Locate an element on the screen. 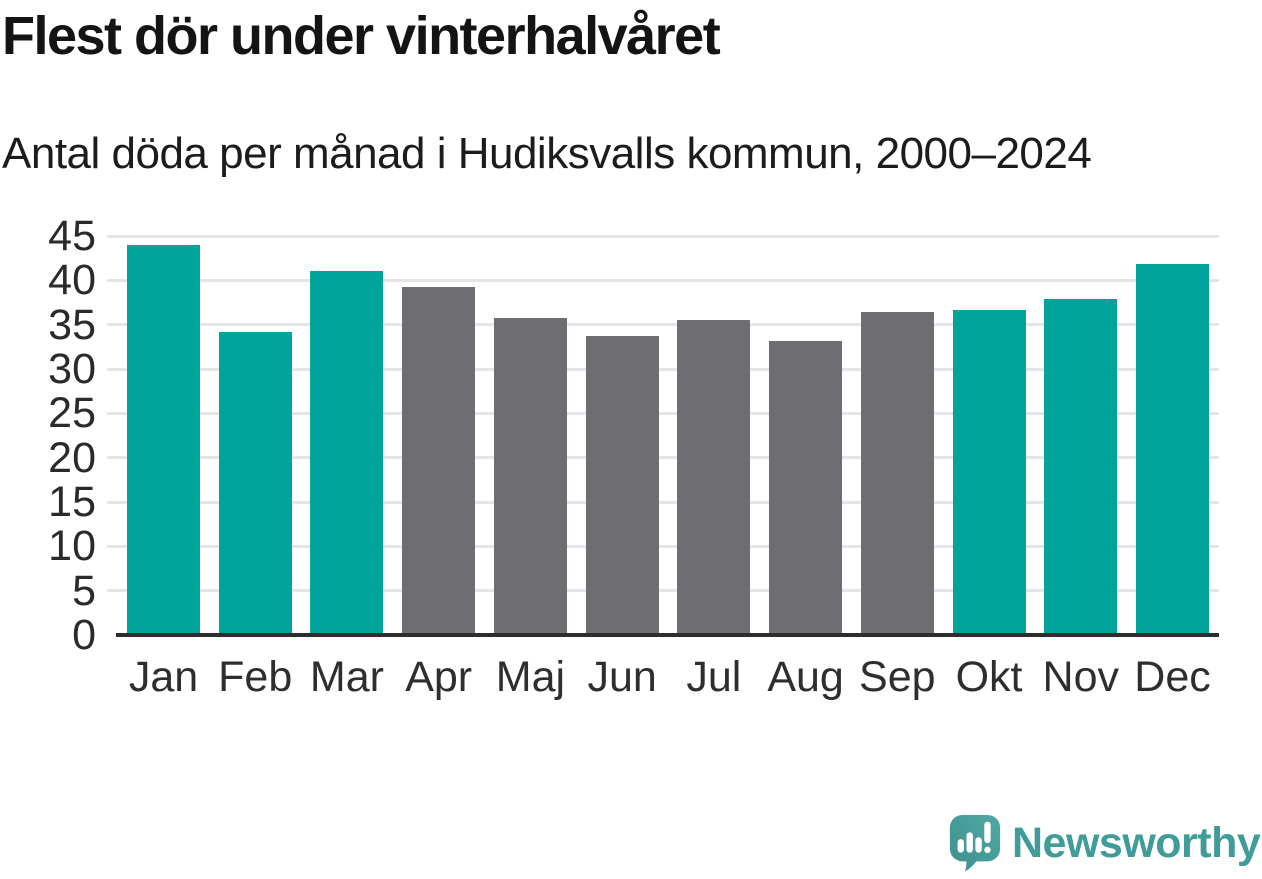 Image resolution: width=1262 pixels, height=879 pixels. x-tick-label-feb: Feb is located at coordinates (255, 677).